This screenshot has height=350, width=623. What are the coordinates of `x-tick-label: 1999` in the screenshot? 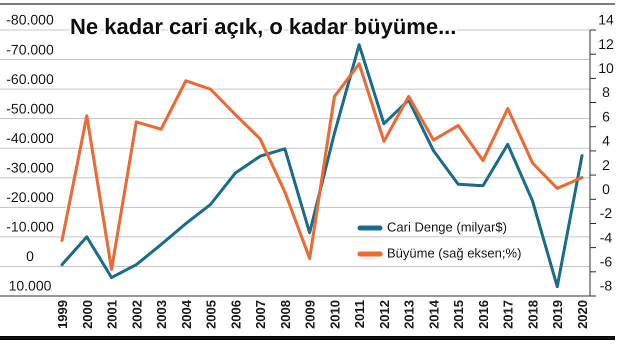 It's located at (62, 314).